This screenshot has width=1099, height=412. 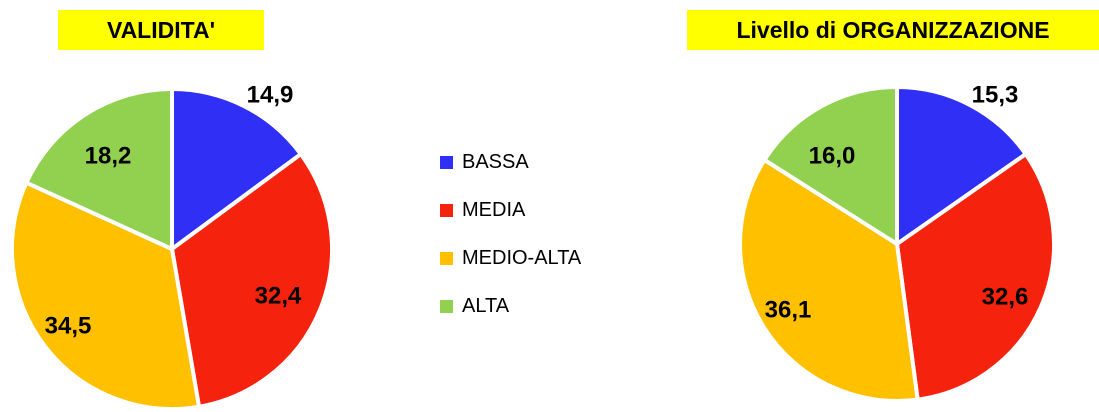 What do you see at coordinates (893, 30) in the screenshot?
I see `chart-title-organizzazione: Livello di ORGANIZZAZIONE` at bounding box center [893, 30].